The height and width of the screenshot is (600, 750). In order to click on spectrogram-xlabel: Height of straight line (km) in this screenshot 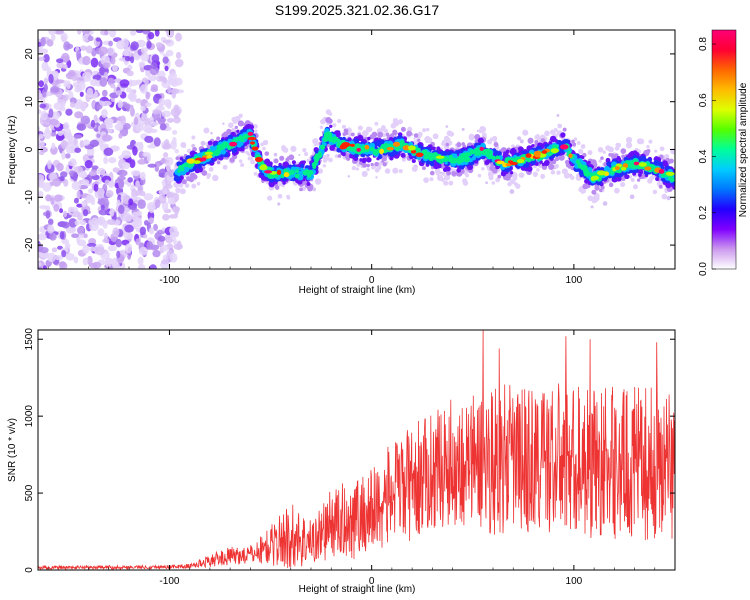, I will do `click(357, 290)`.